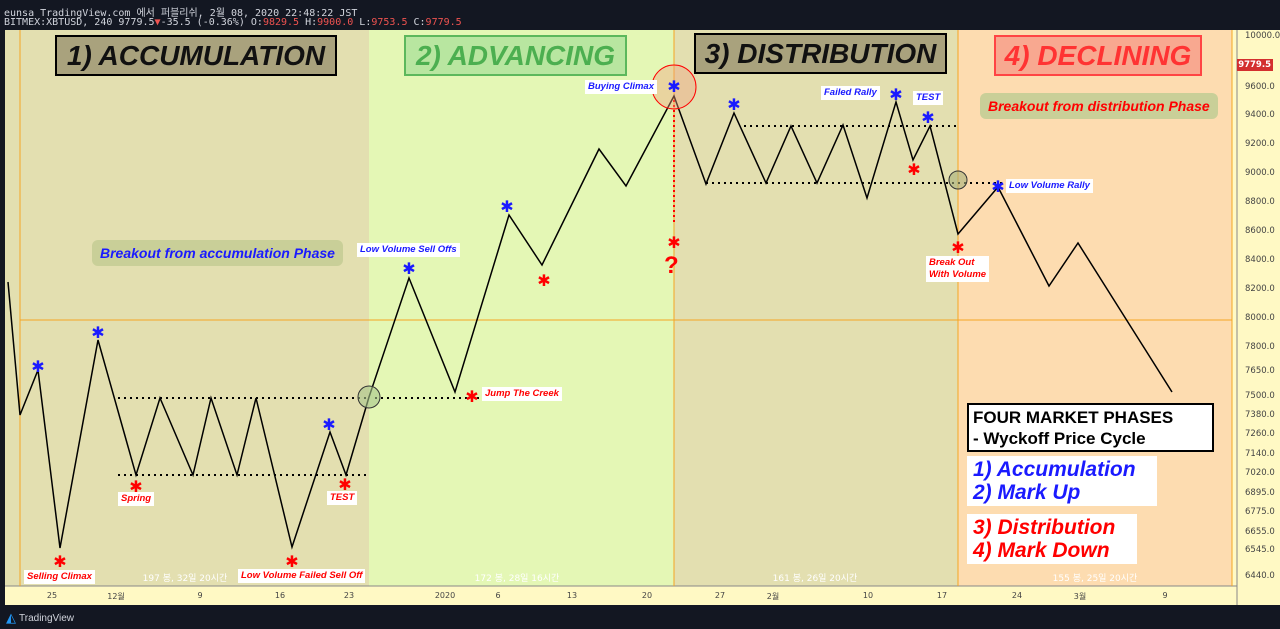 Image resolution: width=1280 pixels, height=629 pixels. What do you see at coordinates (11, 617) in the screenshot?
I see `tradingview-logo-icon: ◭` at bounding box center [11, 617].